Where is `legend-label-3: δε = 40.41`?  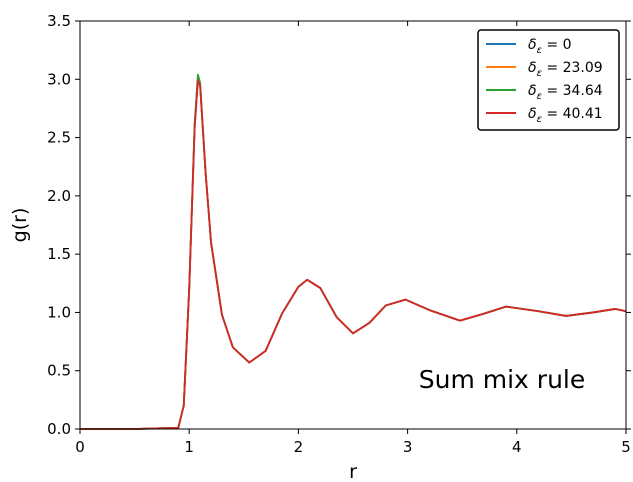
legend-label-3: δε = 40.41 is located at coordinates (565, 115).